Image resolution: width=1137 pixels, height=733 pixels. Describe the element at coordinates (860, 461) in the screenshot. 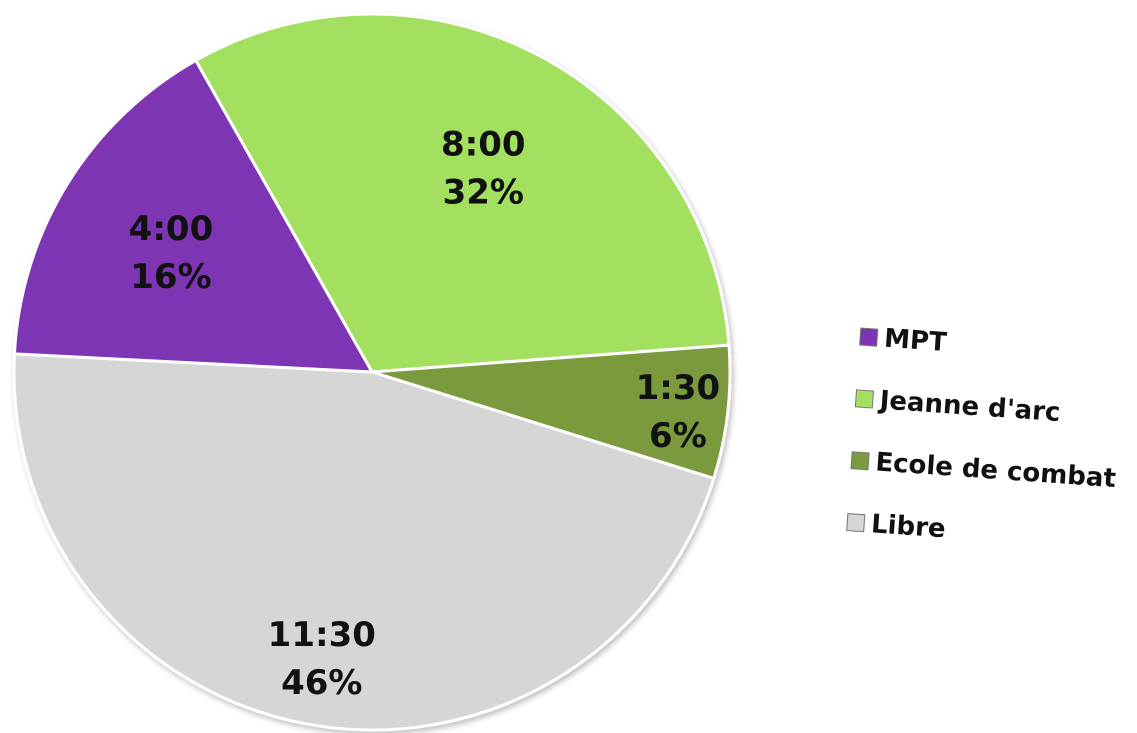

I see `legend-swatch-ecole-de-combat` at that location.